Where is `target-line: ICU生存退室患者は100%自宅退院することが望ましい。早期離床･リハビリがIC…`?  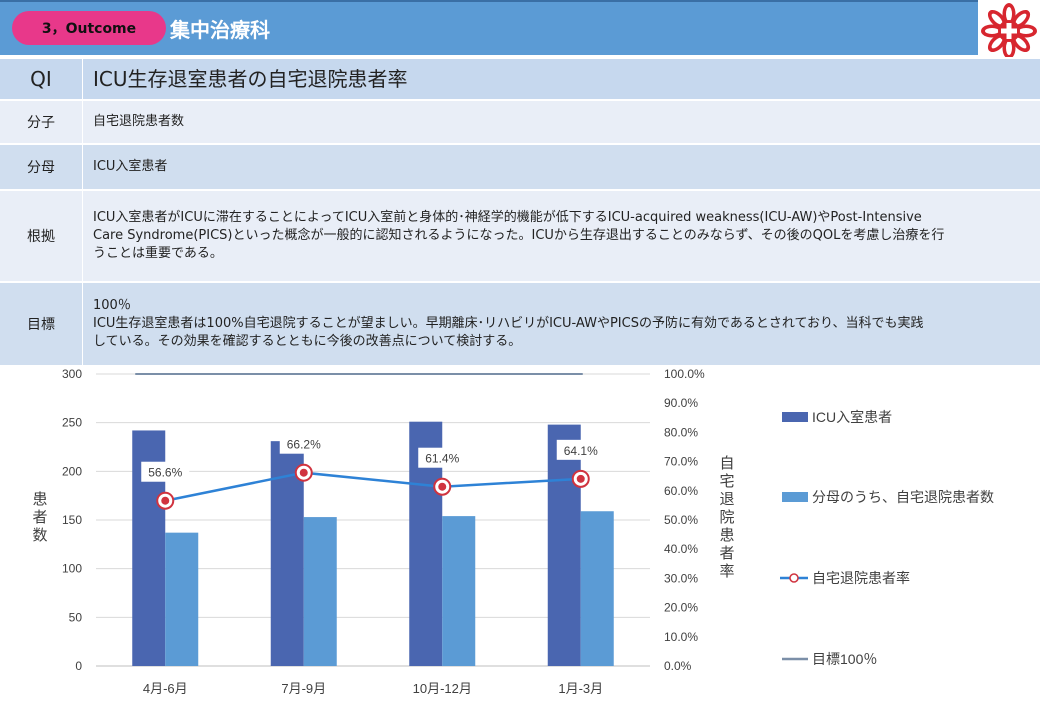 target-line: ICU生存退室患者は100%自宅退院することが望ましい。早期離床･リハビリがIC… is located at coordinates (508, 323).